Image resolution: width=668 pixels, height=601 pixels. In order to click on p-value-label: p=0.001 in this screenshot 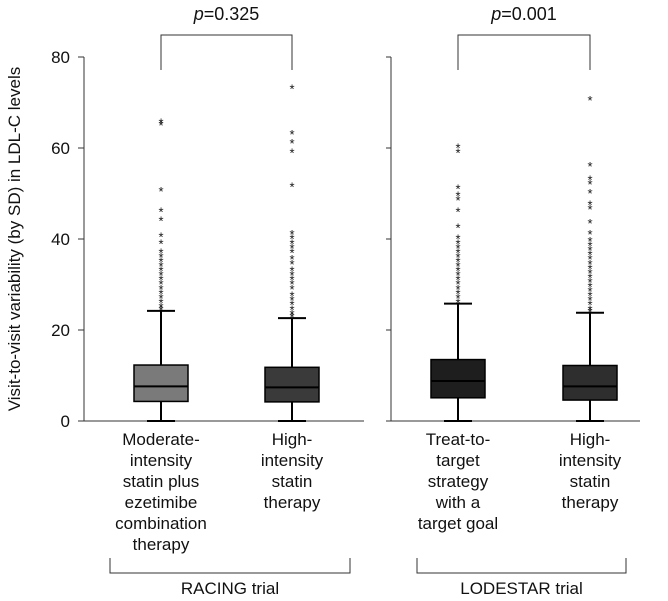, I will do `click(523, 14)`.